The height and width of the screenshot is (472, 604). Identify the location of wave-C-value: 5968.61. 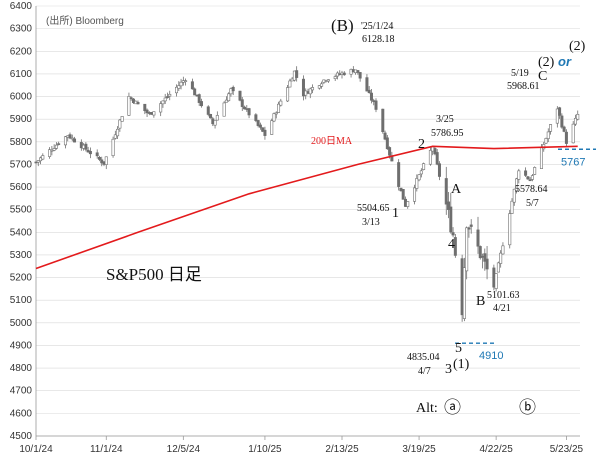
(523, 86).